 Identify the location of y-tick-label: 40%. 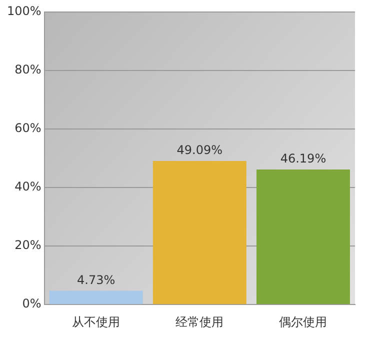
(28, 187).